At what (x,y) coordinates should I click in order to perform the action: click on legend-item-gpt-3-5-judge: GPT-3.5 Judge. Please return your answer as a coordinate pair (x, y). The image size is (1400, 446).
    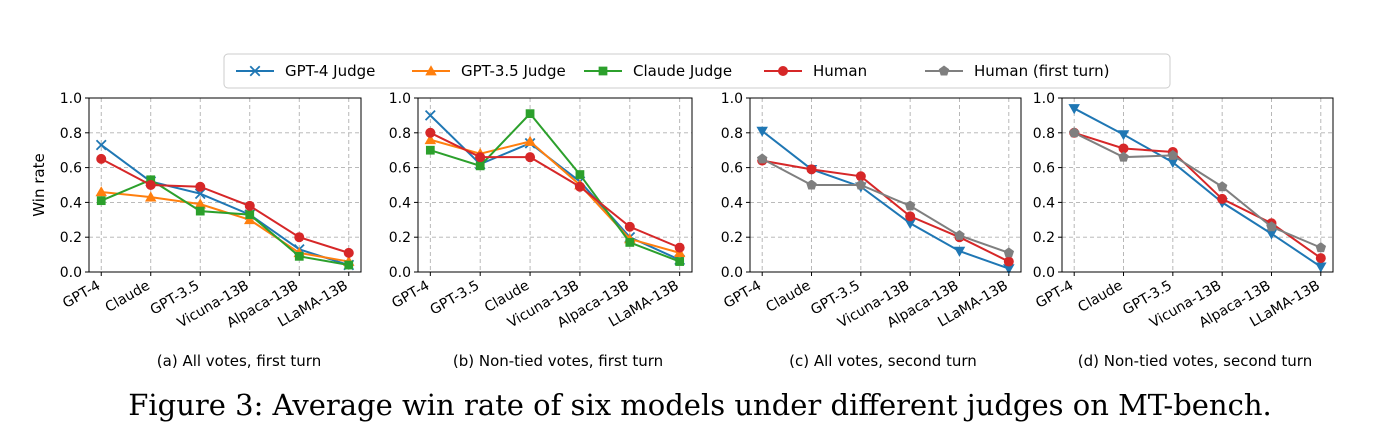
    Looking at the image, I should click on (489, 71).